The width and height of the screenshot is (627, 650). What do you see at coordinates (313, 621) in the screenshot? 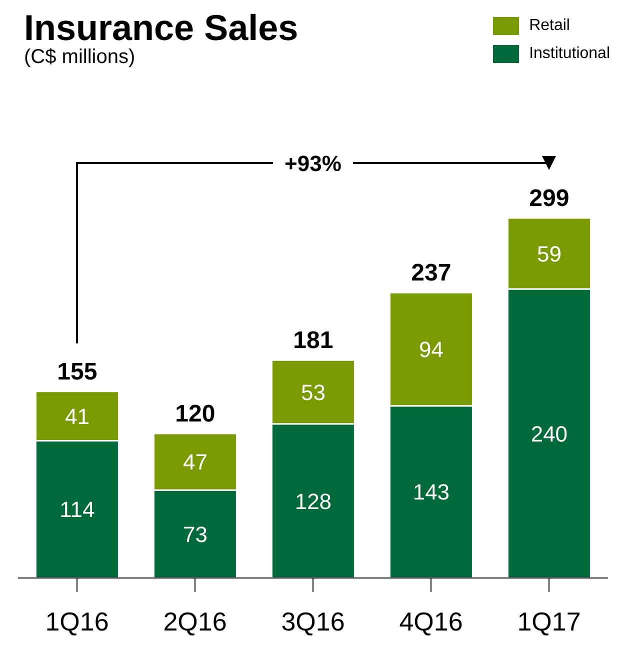
I see `x-tick-label: 3Q16` at bounding box center [313, 621].